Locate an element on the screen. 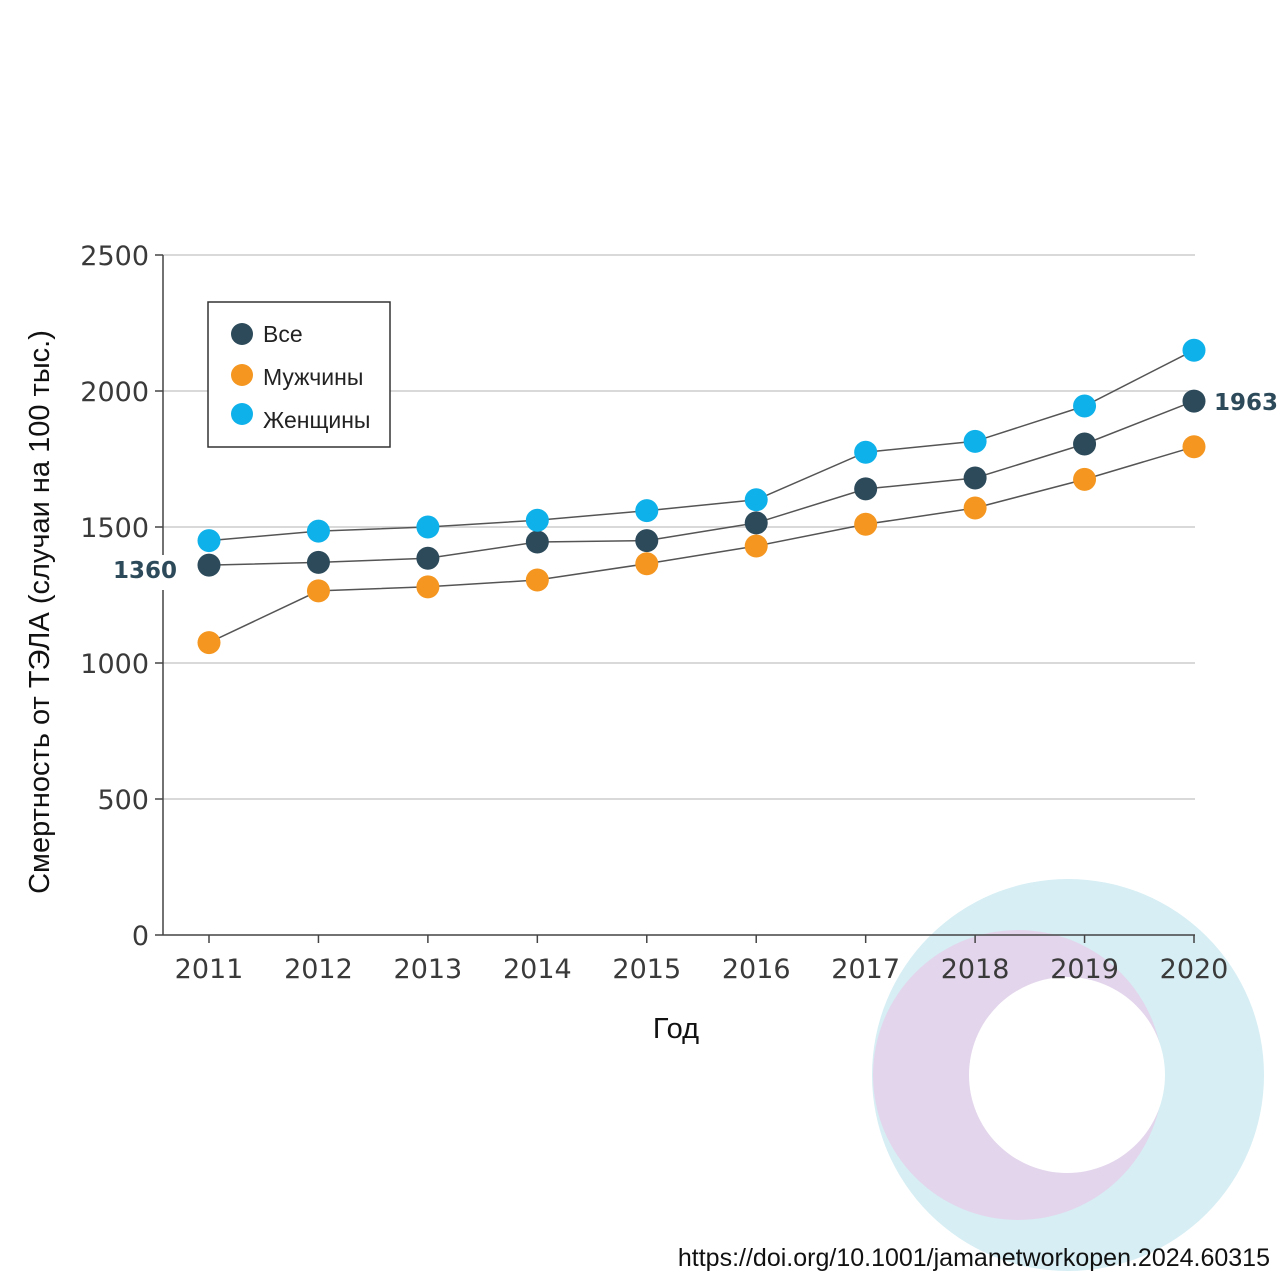 This screenshot has height=1280, width=1280. legend-marker-women is located at coordinates (242, 414).